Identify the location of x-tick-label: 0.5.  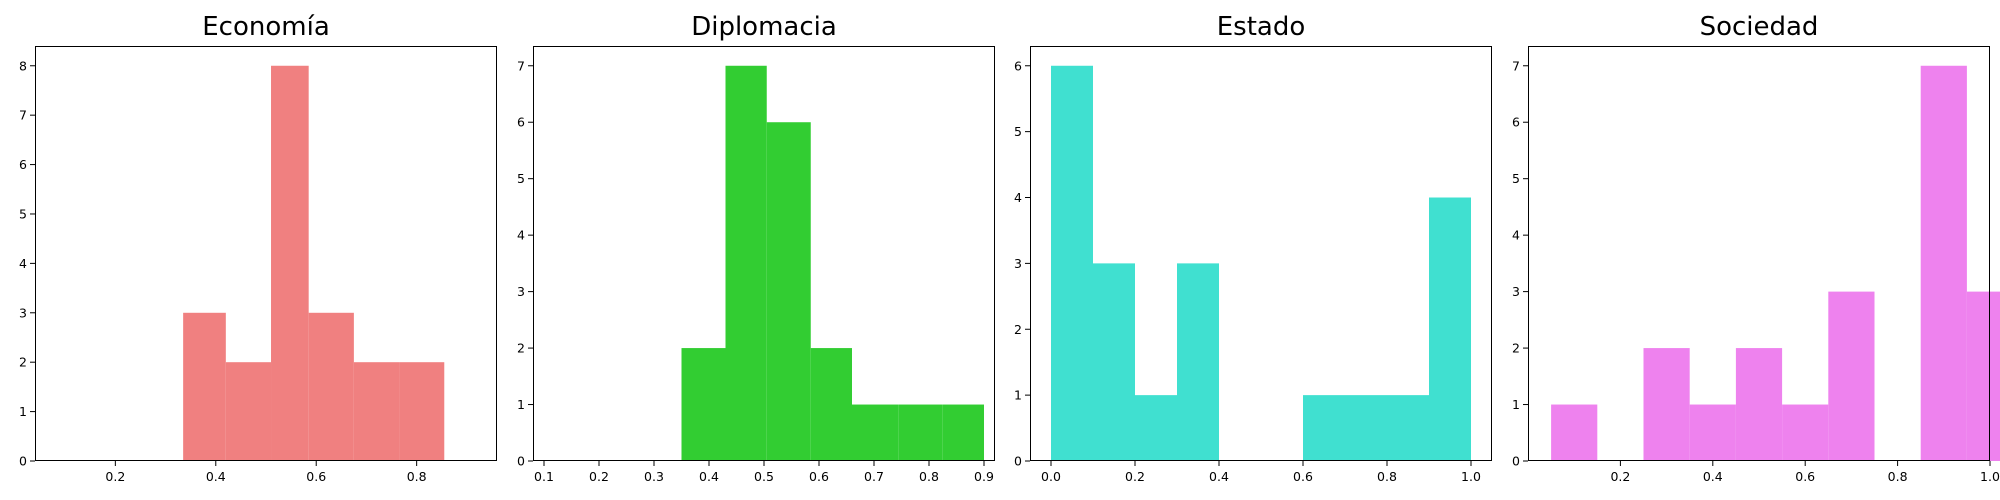
(764, 476).